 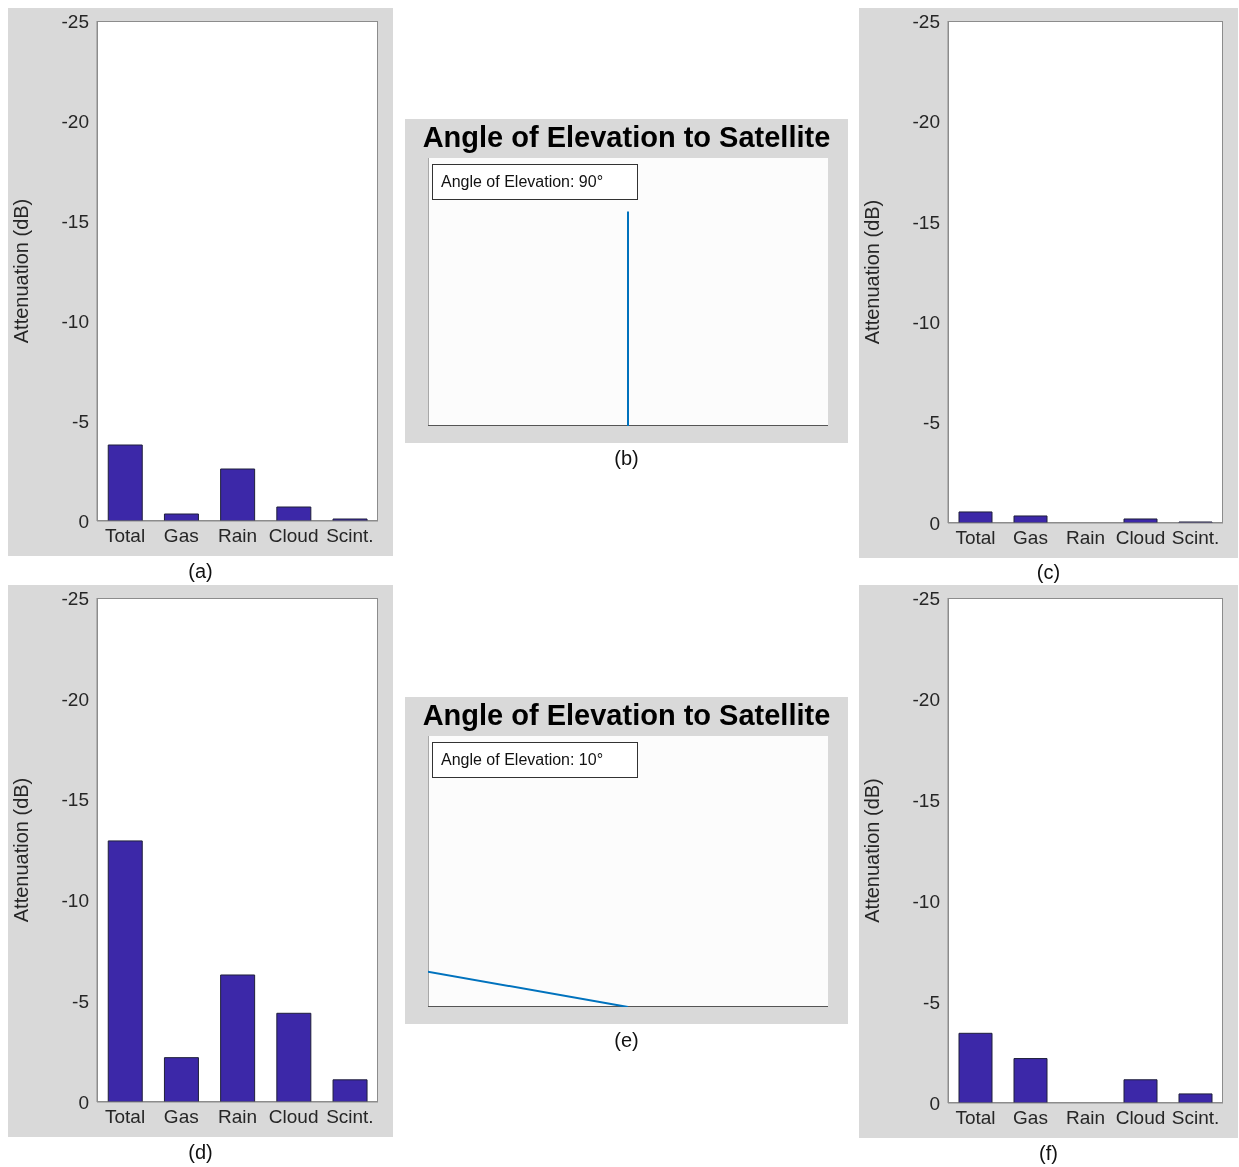 I want to click on text: Angle of Elevation: 10°, so click(x=535, y=760).